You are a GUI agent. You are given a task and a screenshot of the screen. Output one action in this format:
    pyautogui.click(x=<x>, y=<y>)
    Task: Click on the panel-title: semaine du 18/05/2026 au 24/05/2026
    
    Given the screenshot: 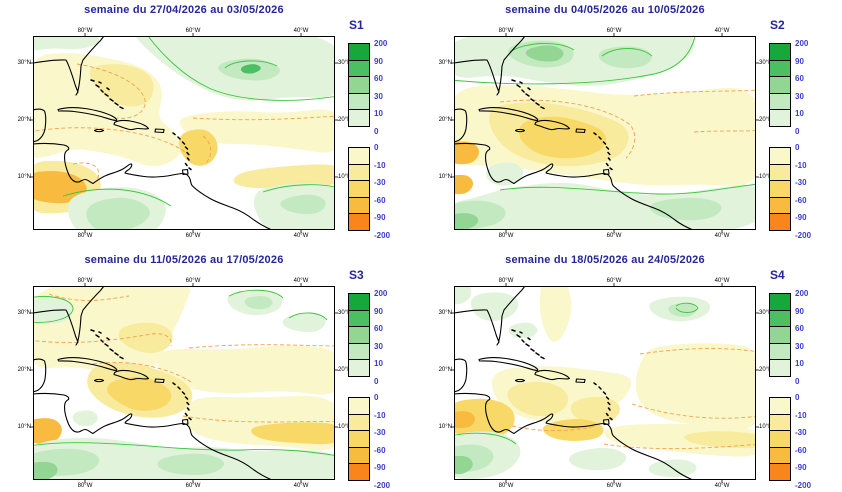 What is the action you would take?
    pyautogui.click(x=605, y=260)
    